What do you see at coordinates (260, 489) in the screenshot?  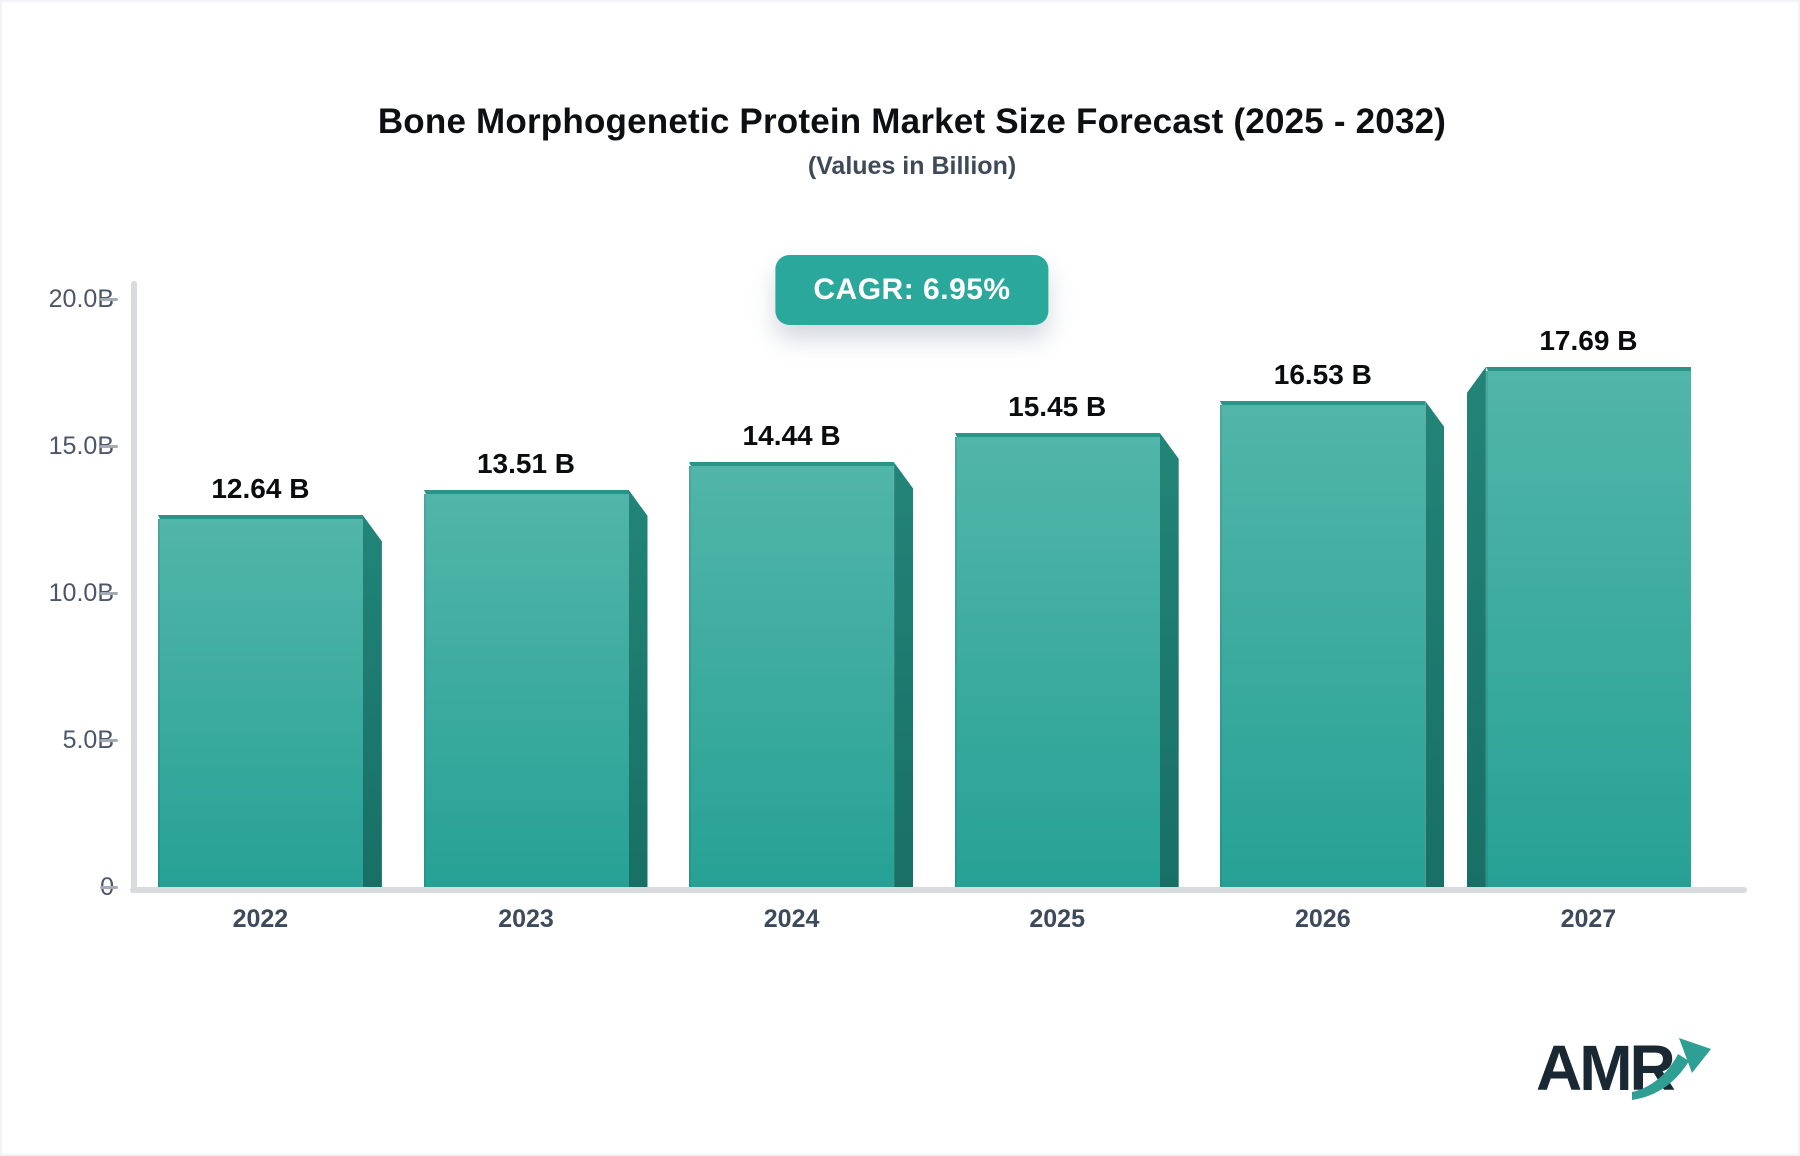 I see `bar-value-label: 12.64 B` at bounding box center [260, 489].